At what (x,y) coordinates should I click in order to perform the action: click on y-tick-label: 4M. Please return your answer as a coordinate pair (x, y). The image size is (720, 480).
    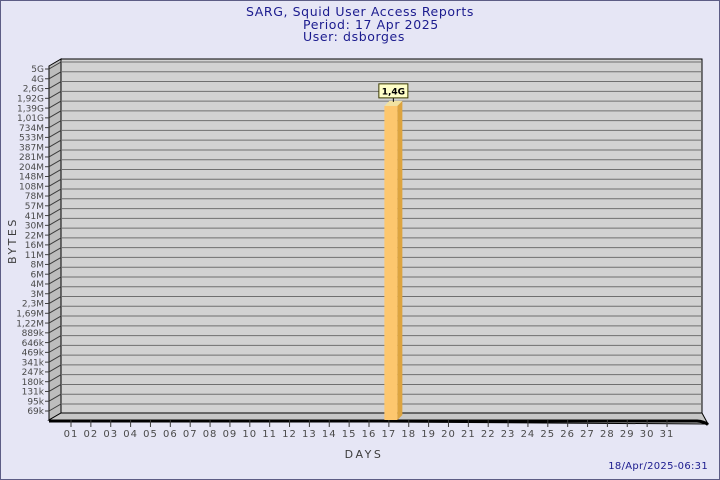
    Looking at the image, I should click on (38, 285).